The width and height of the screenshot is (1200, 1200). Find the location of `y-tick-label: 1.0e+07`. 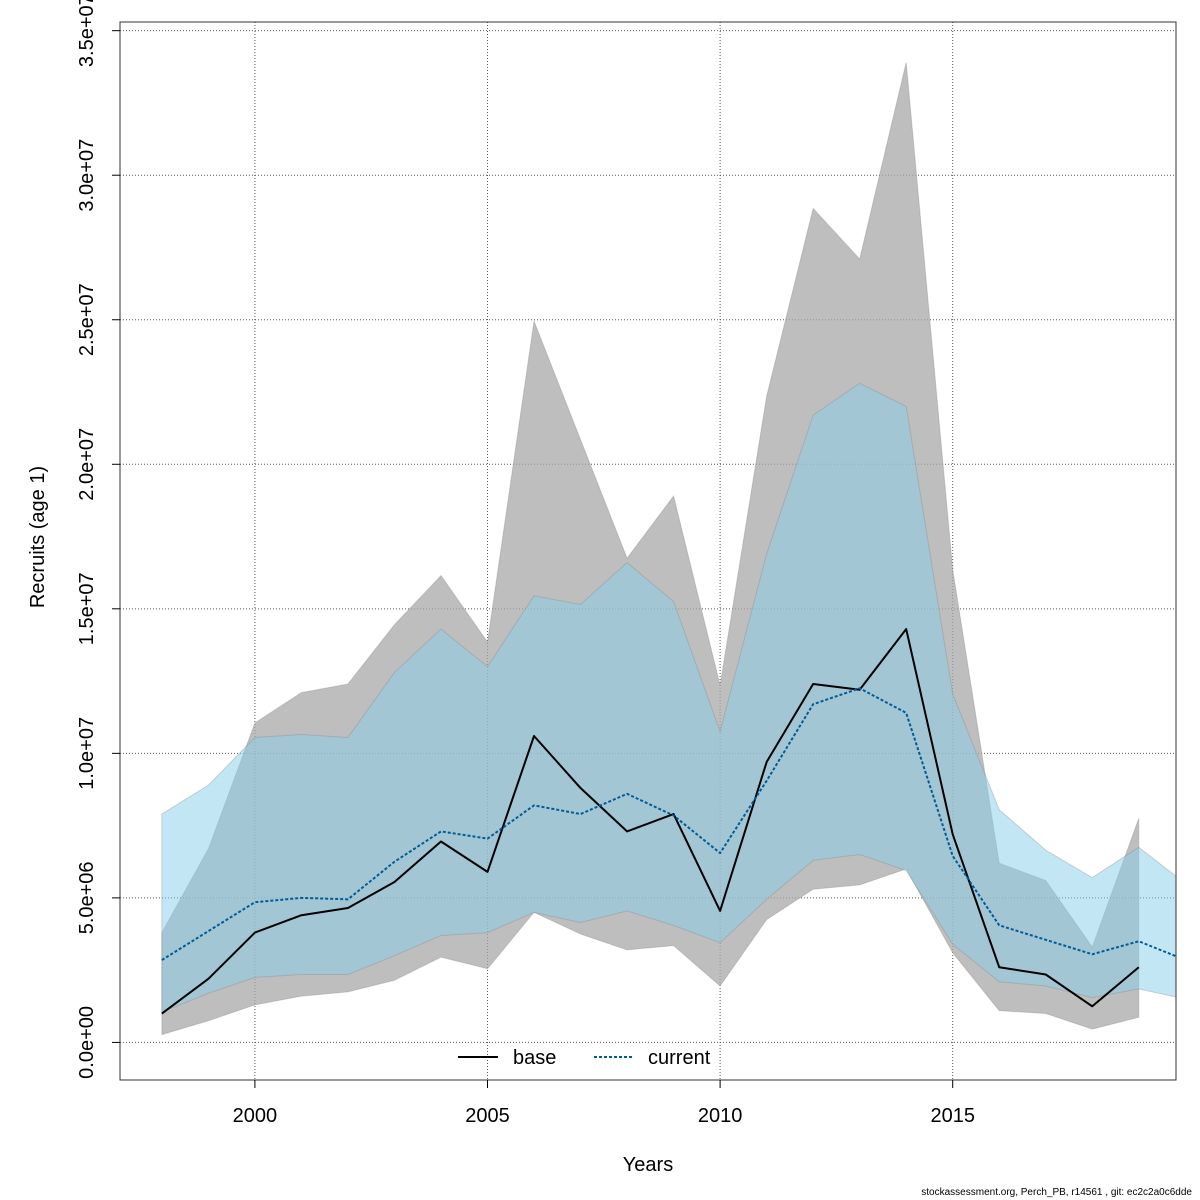

y-tick-label: 1.0e+07 is located at coordinates (87, 753).